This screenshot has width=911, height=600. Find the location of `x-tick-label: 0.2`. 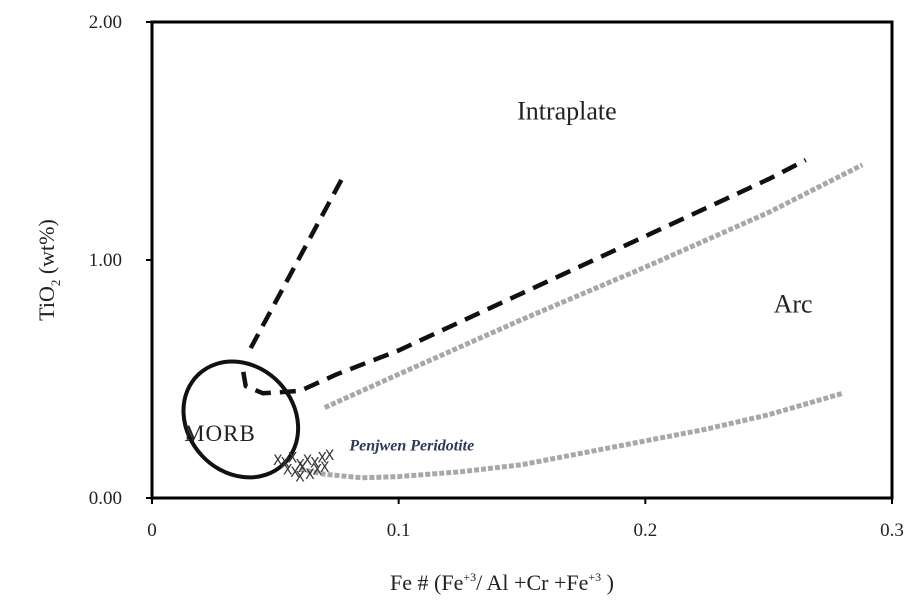

x-tick-label: 0.2 is located at coordinates (645, 530).